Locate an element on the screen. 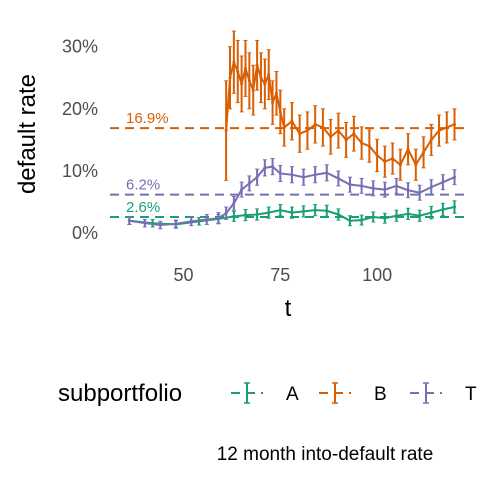  series-T is located at coordinates (292, 194).